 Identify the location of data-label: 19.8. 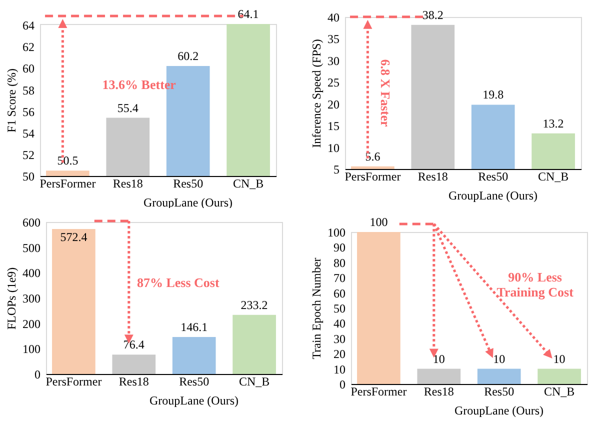
(493, 95).